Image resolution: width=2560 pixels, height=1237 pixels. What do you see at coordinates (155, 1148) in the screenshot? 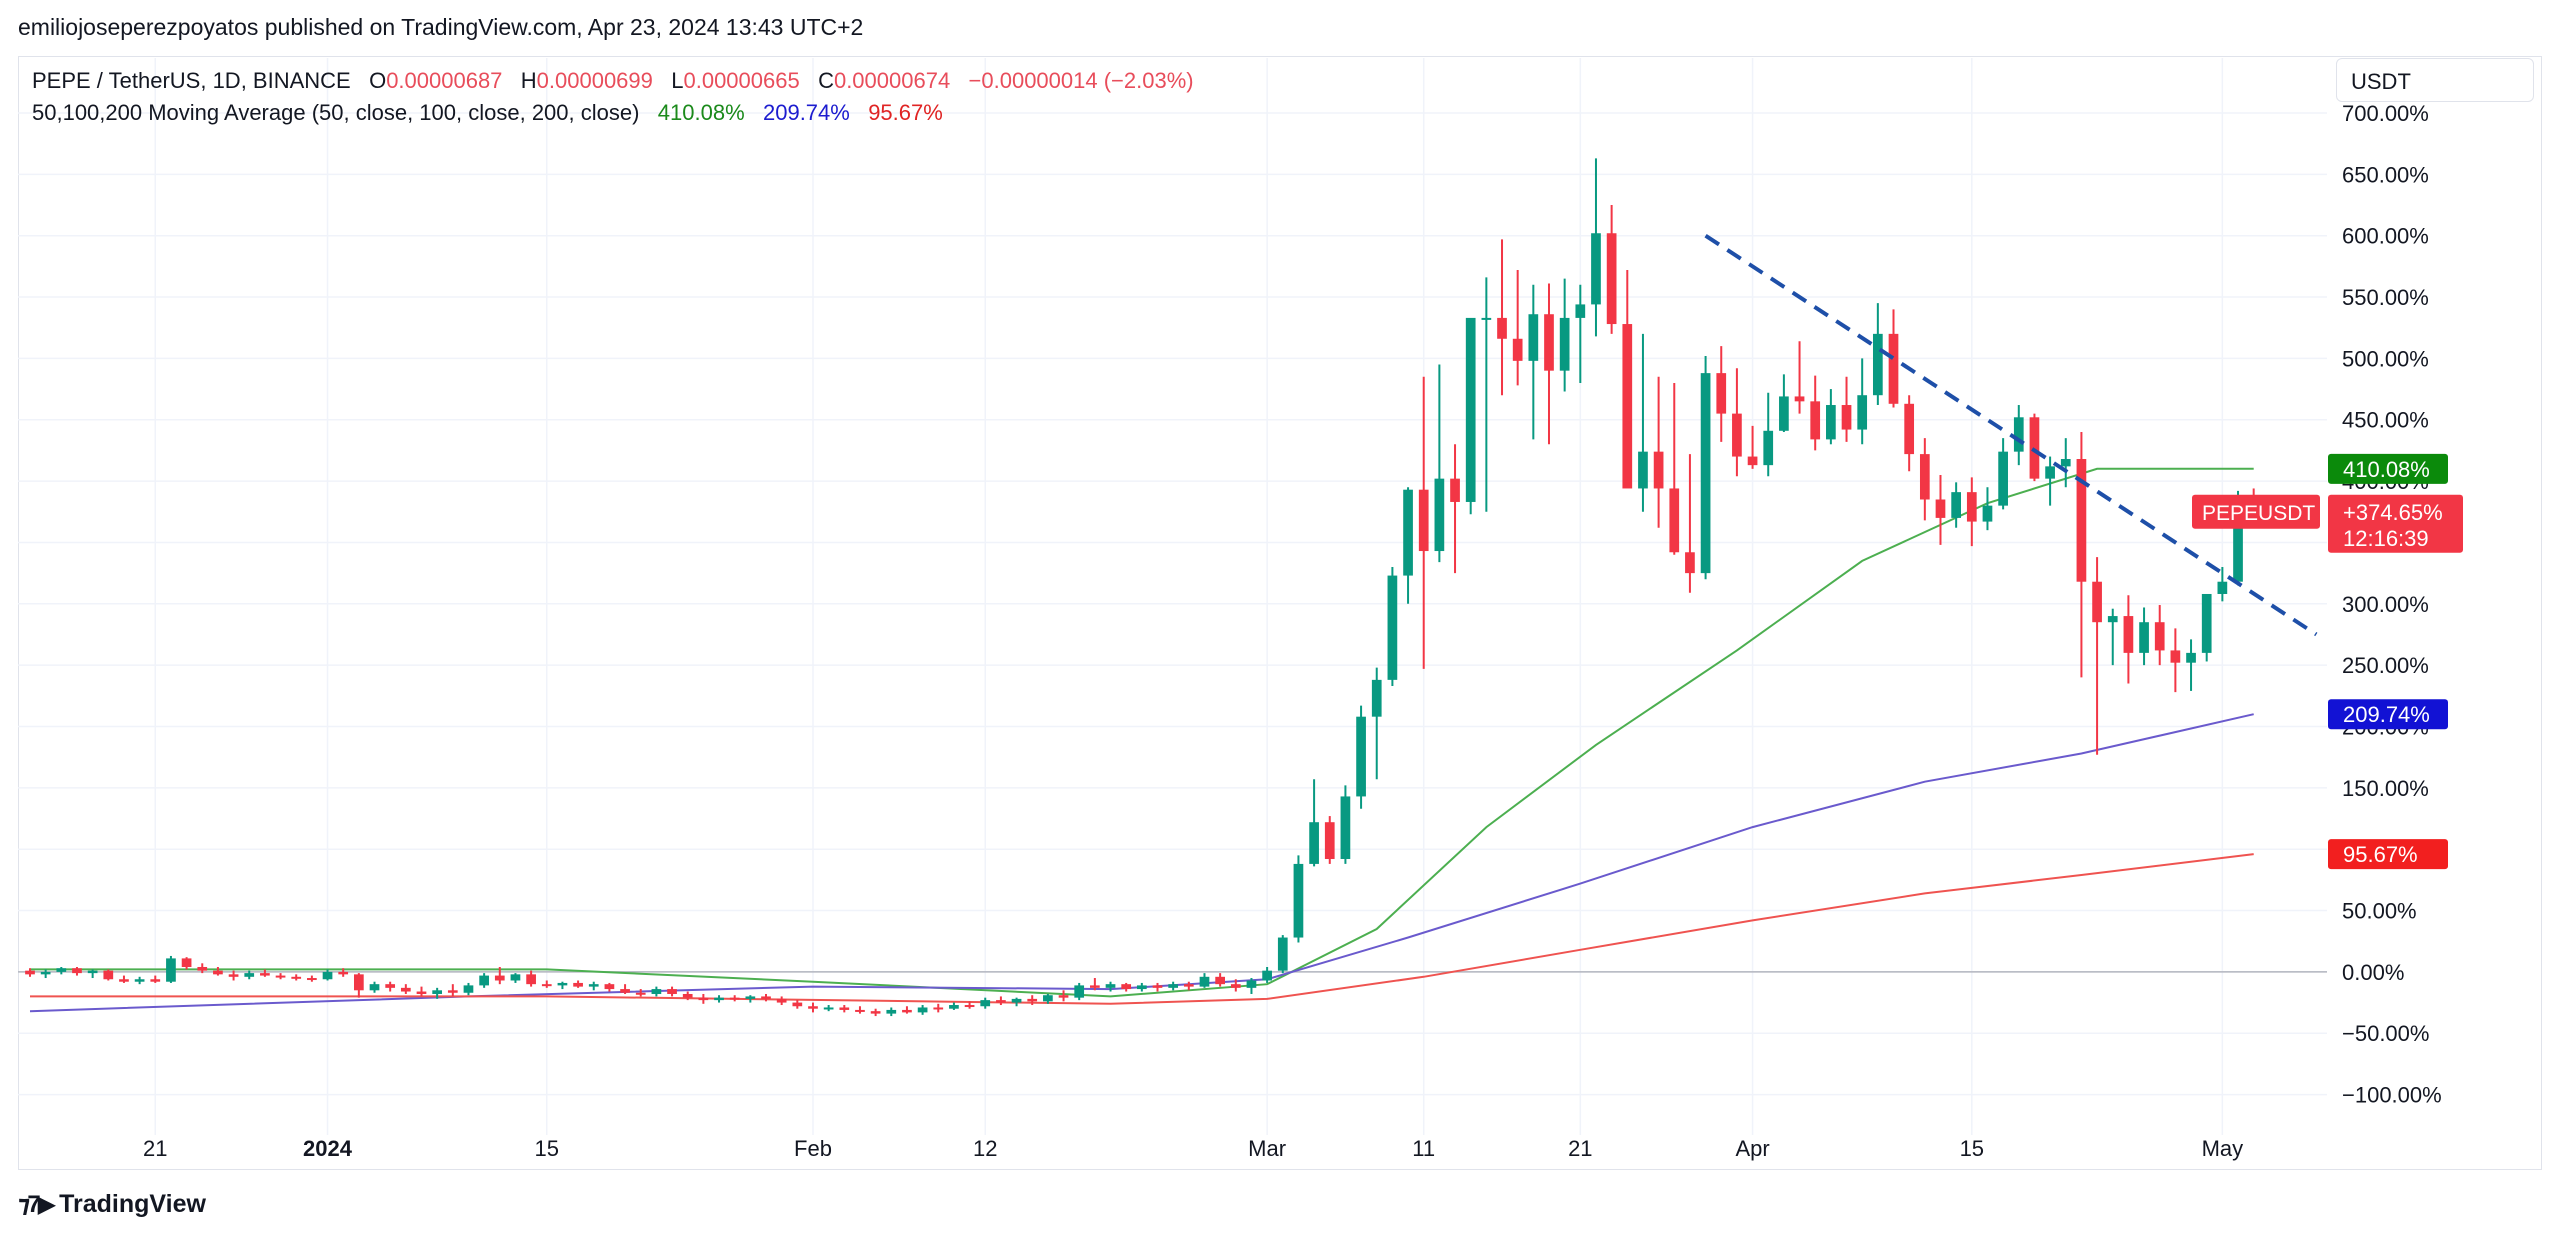
I see `x-tick-label: 21` at bounding box center [155, 1148].